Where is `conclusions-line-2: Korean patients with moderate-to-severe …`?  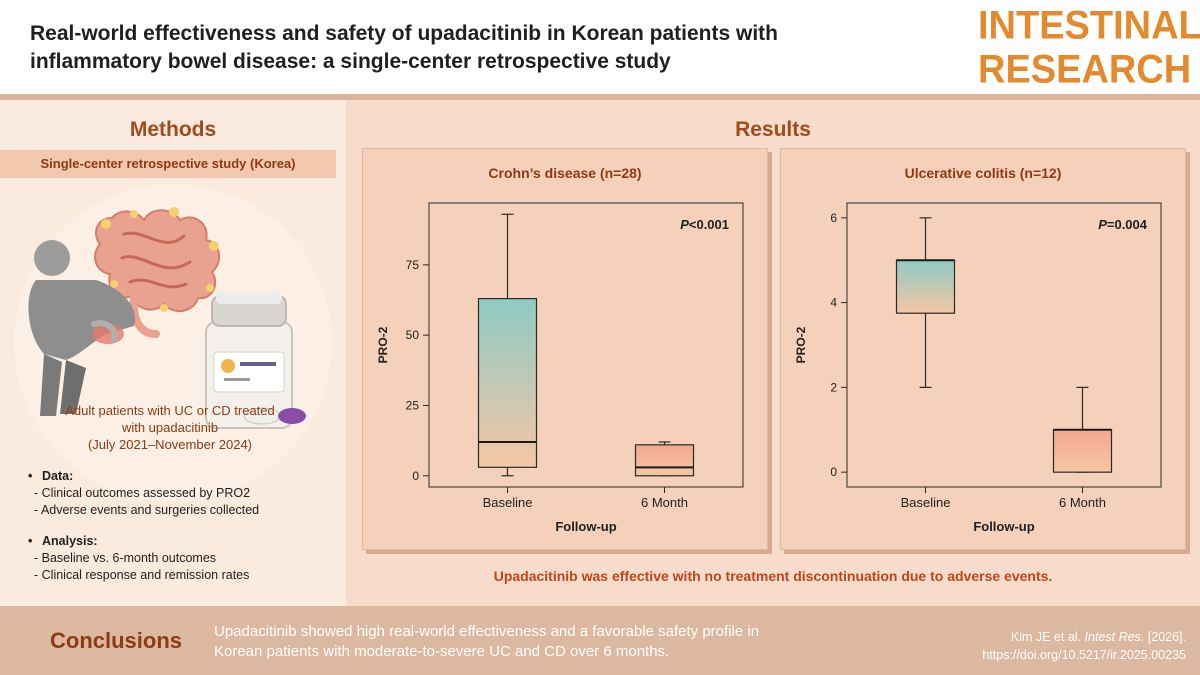 conclusions-line-2: Korean patients with moderate-to-severe … is located at coordinates (442, 651).